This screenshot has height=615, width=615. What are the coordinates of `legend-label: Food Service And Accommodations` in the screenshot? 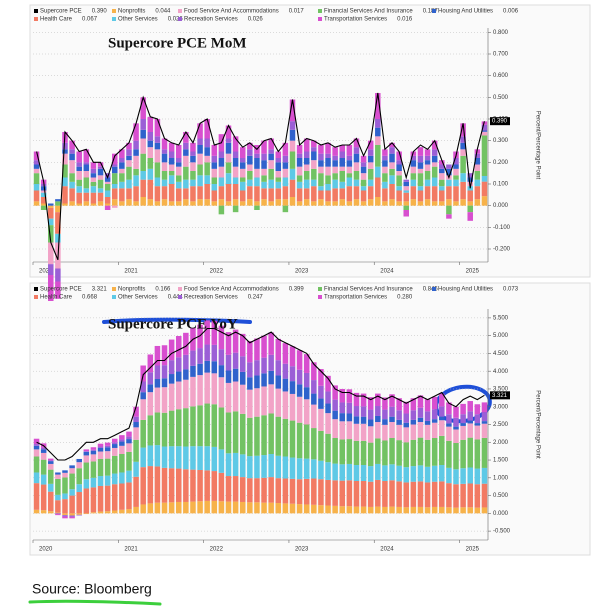 It's located at (231, 12).